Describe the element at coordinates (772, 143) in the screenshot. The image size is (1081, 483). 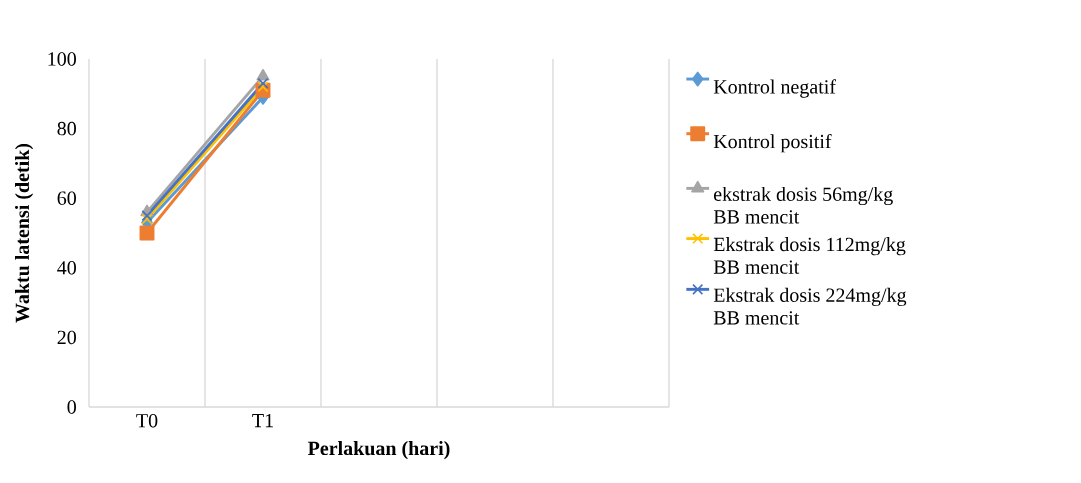
I see `legend-label: Kontrol positif` at that location.